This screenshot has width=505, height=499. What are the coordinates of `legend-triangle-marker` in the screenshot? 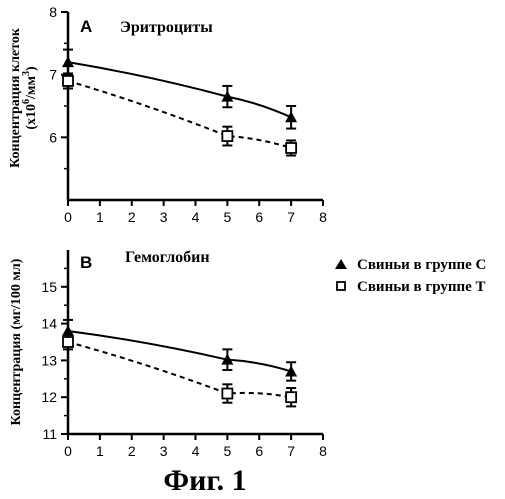 It's located at (341, 264).